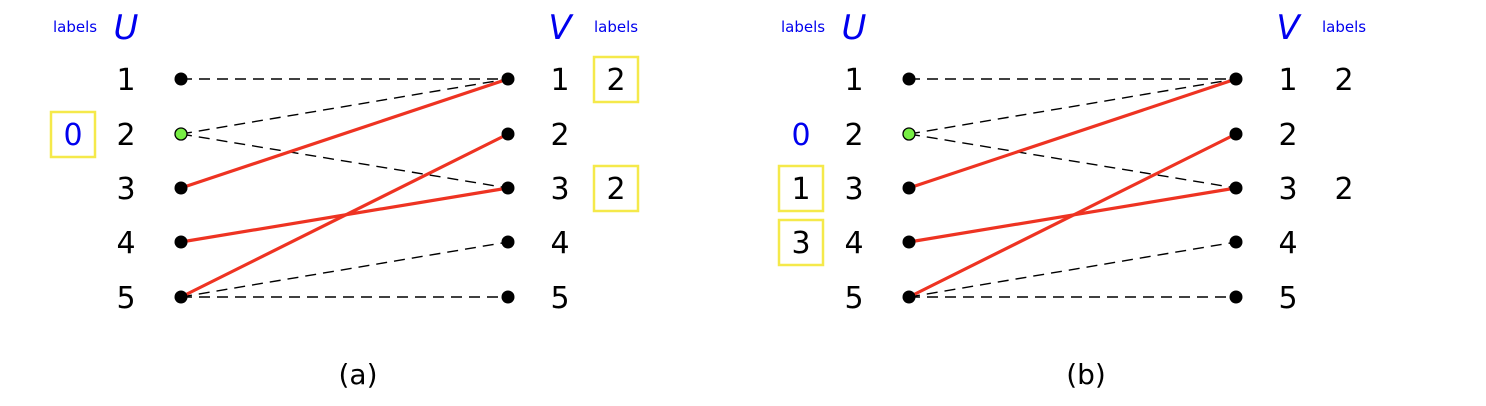  I want to click on panel-caption: (a), so click(357, 374).